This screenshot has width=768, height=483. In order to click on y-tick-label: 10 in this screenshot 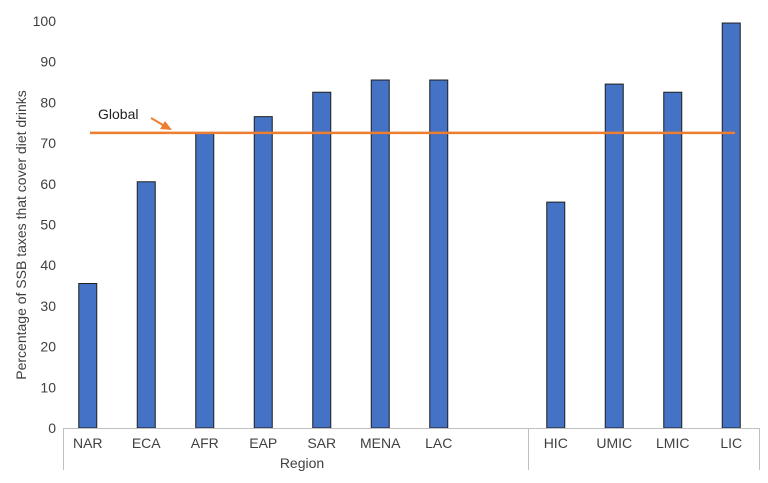, I will do `click(48, 387)`.